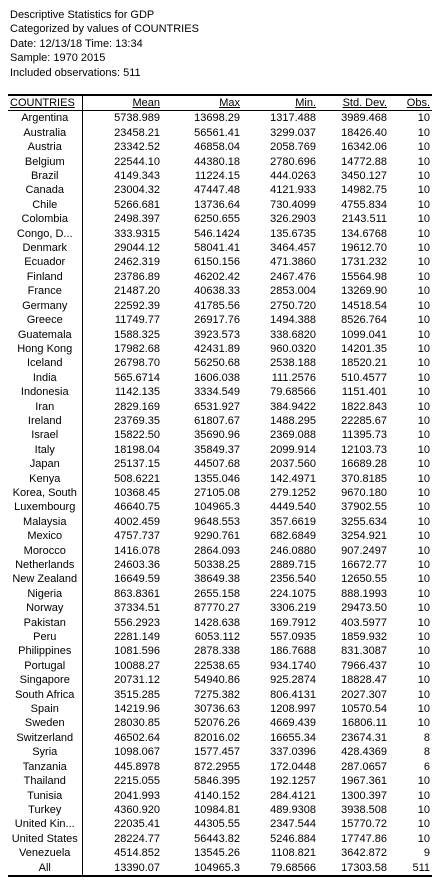 Image resolution: width=441 pixels, height=885 pixels. I want to click on max-cell: 2878.338, so click(217, 651).